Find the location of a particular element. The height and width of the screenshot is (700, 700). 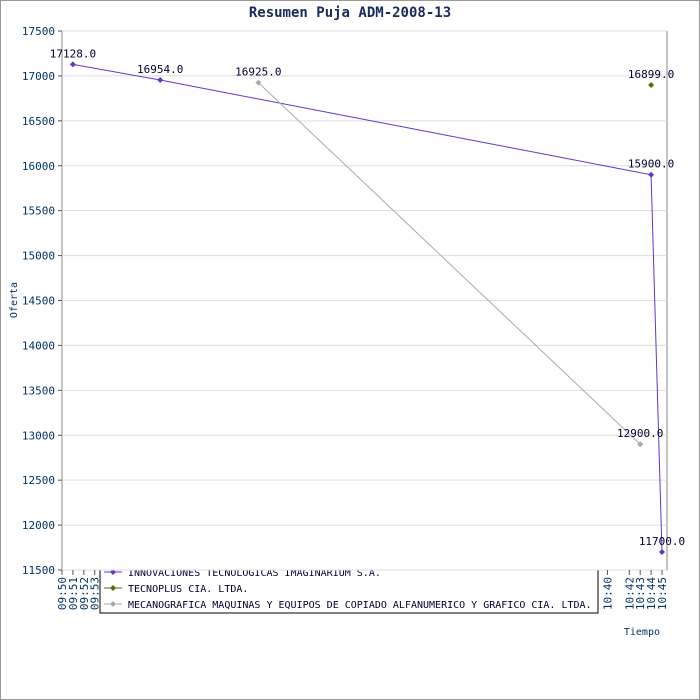

x-tick-label: 10:40 is located at coordinates (607, 593).